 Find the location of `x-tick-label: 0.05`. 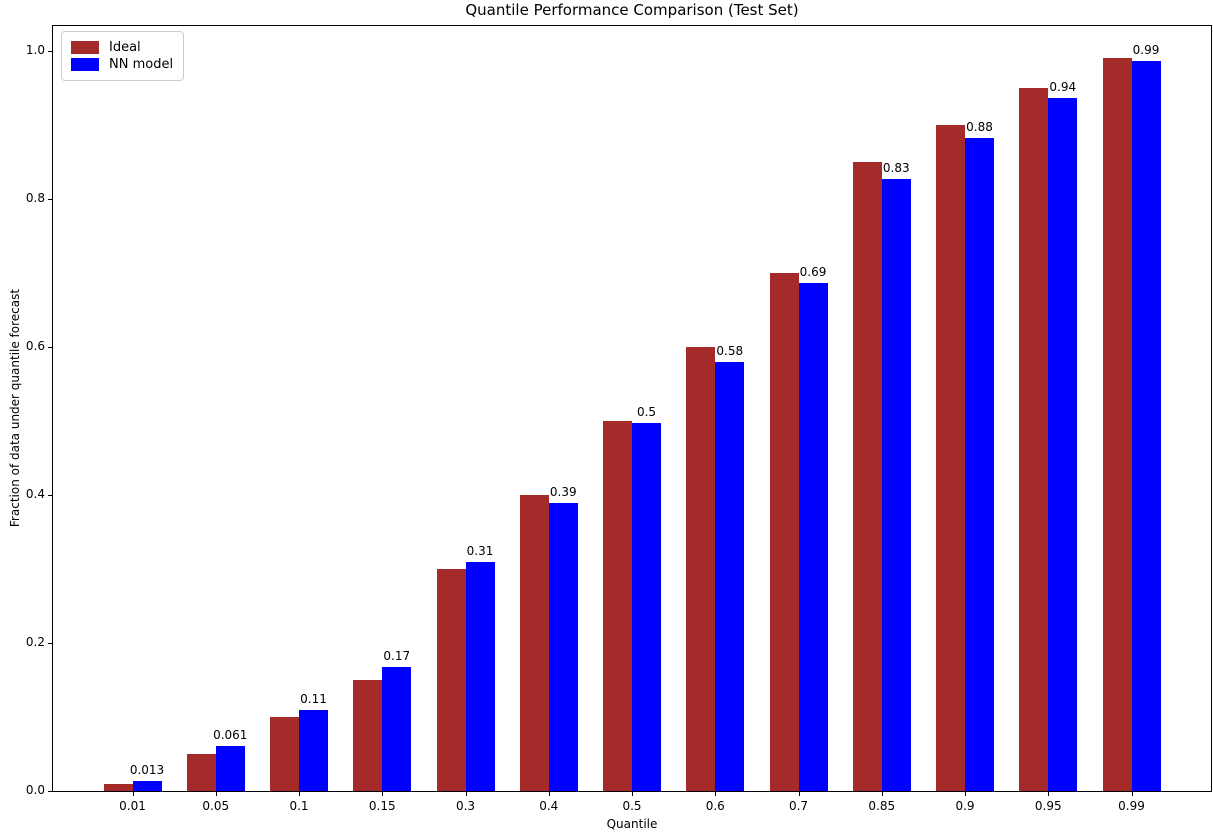

x-tick-label: 0.05 is located at coordinates (216, 806).